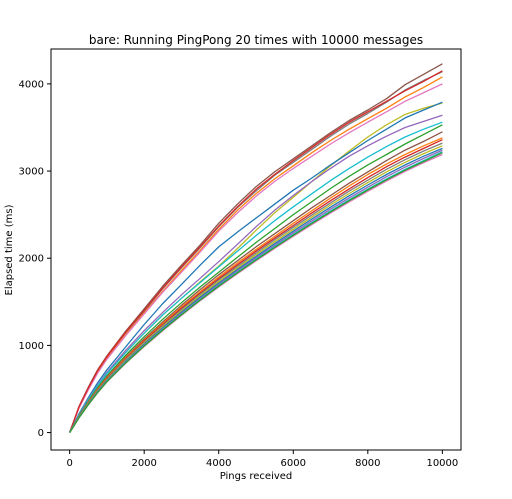 This screenshot has width=512, height=499. Describe the element at coordinates (442, 463) in the screenshot. I see `x-tick-label: 10000` at that location.